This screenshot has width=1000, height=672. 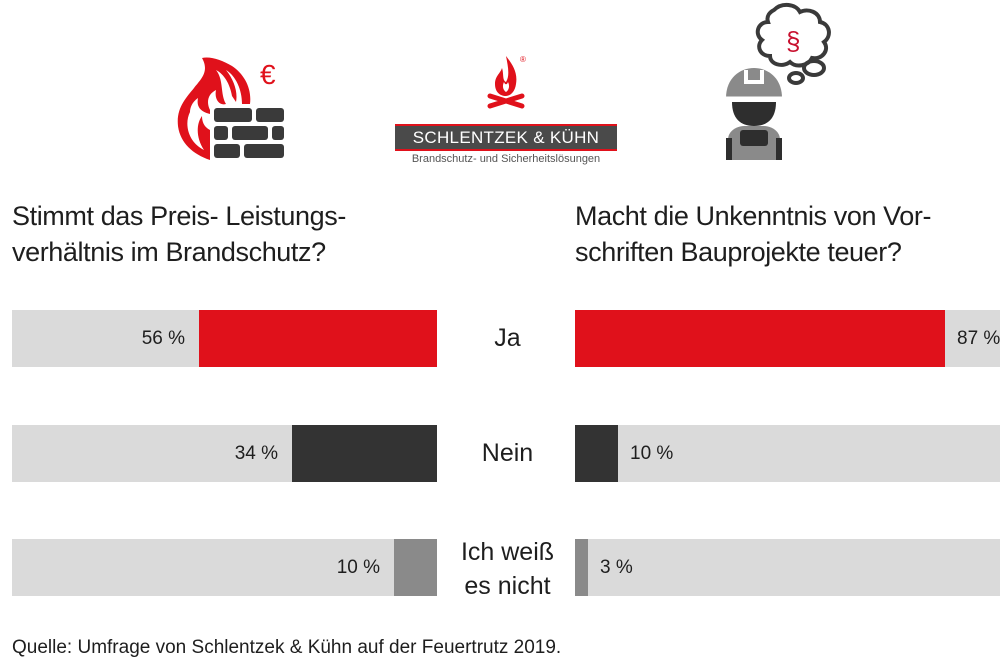 I want to click on right-bar-track-no: 10 %, so click(x=787, y=453).